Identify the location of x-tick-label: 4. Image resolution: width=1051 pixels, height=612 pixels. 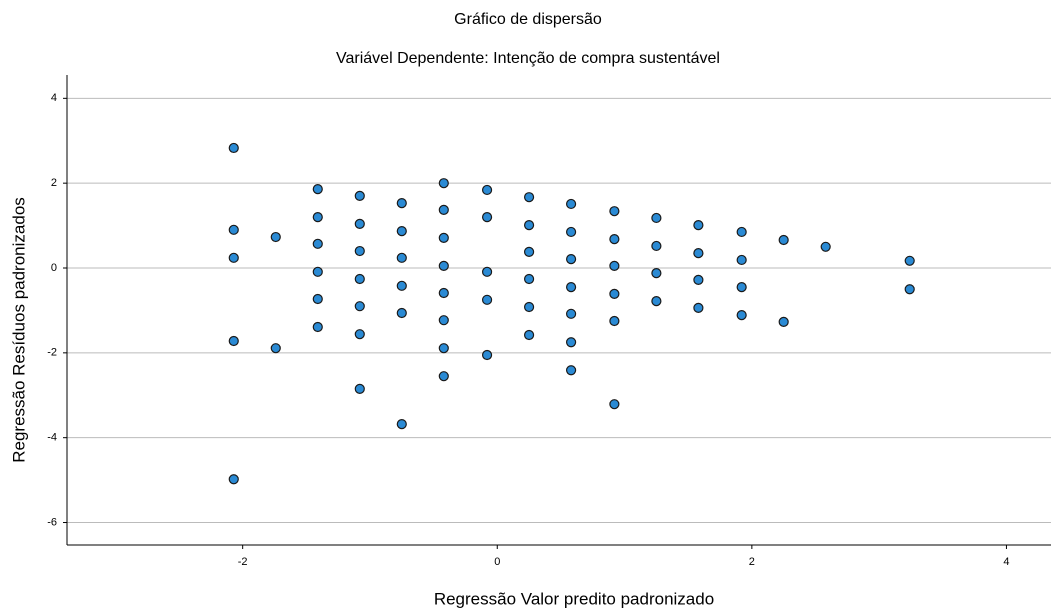
(1006, 562).